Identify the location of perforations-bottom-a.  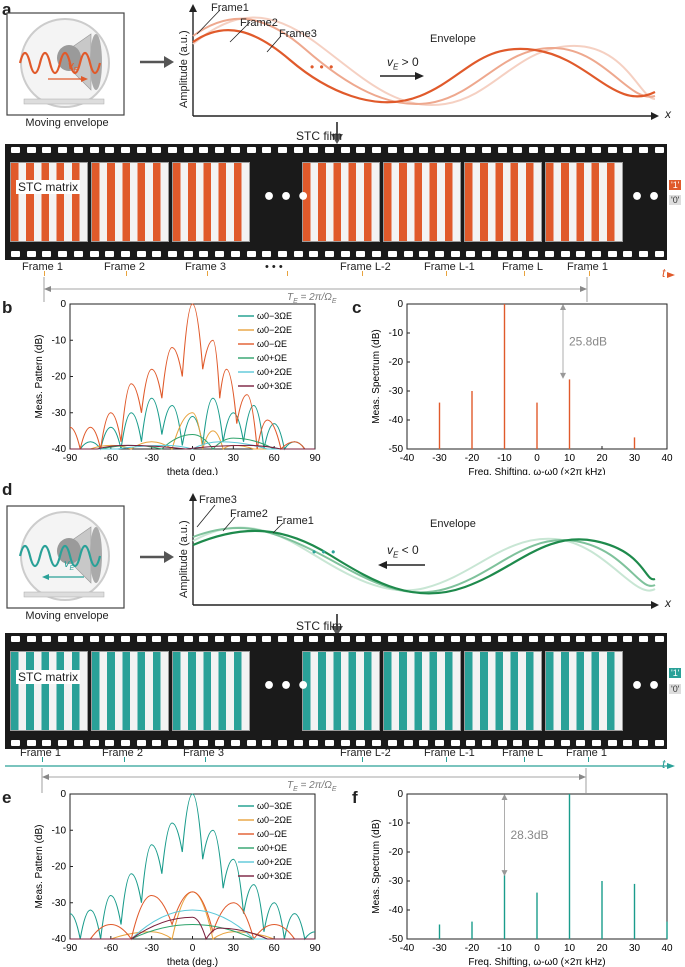
(336, 254).